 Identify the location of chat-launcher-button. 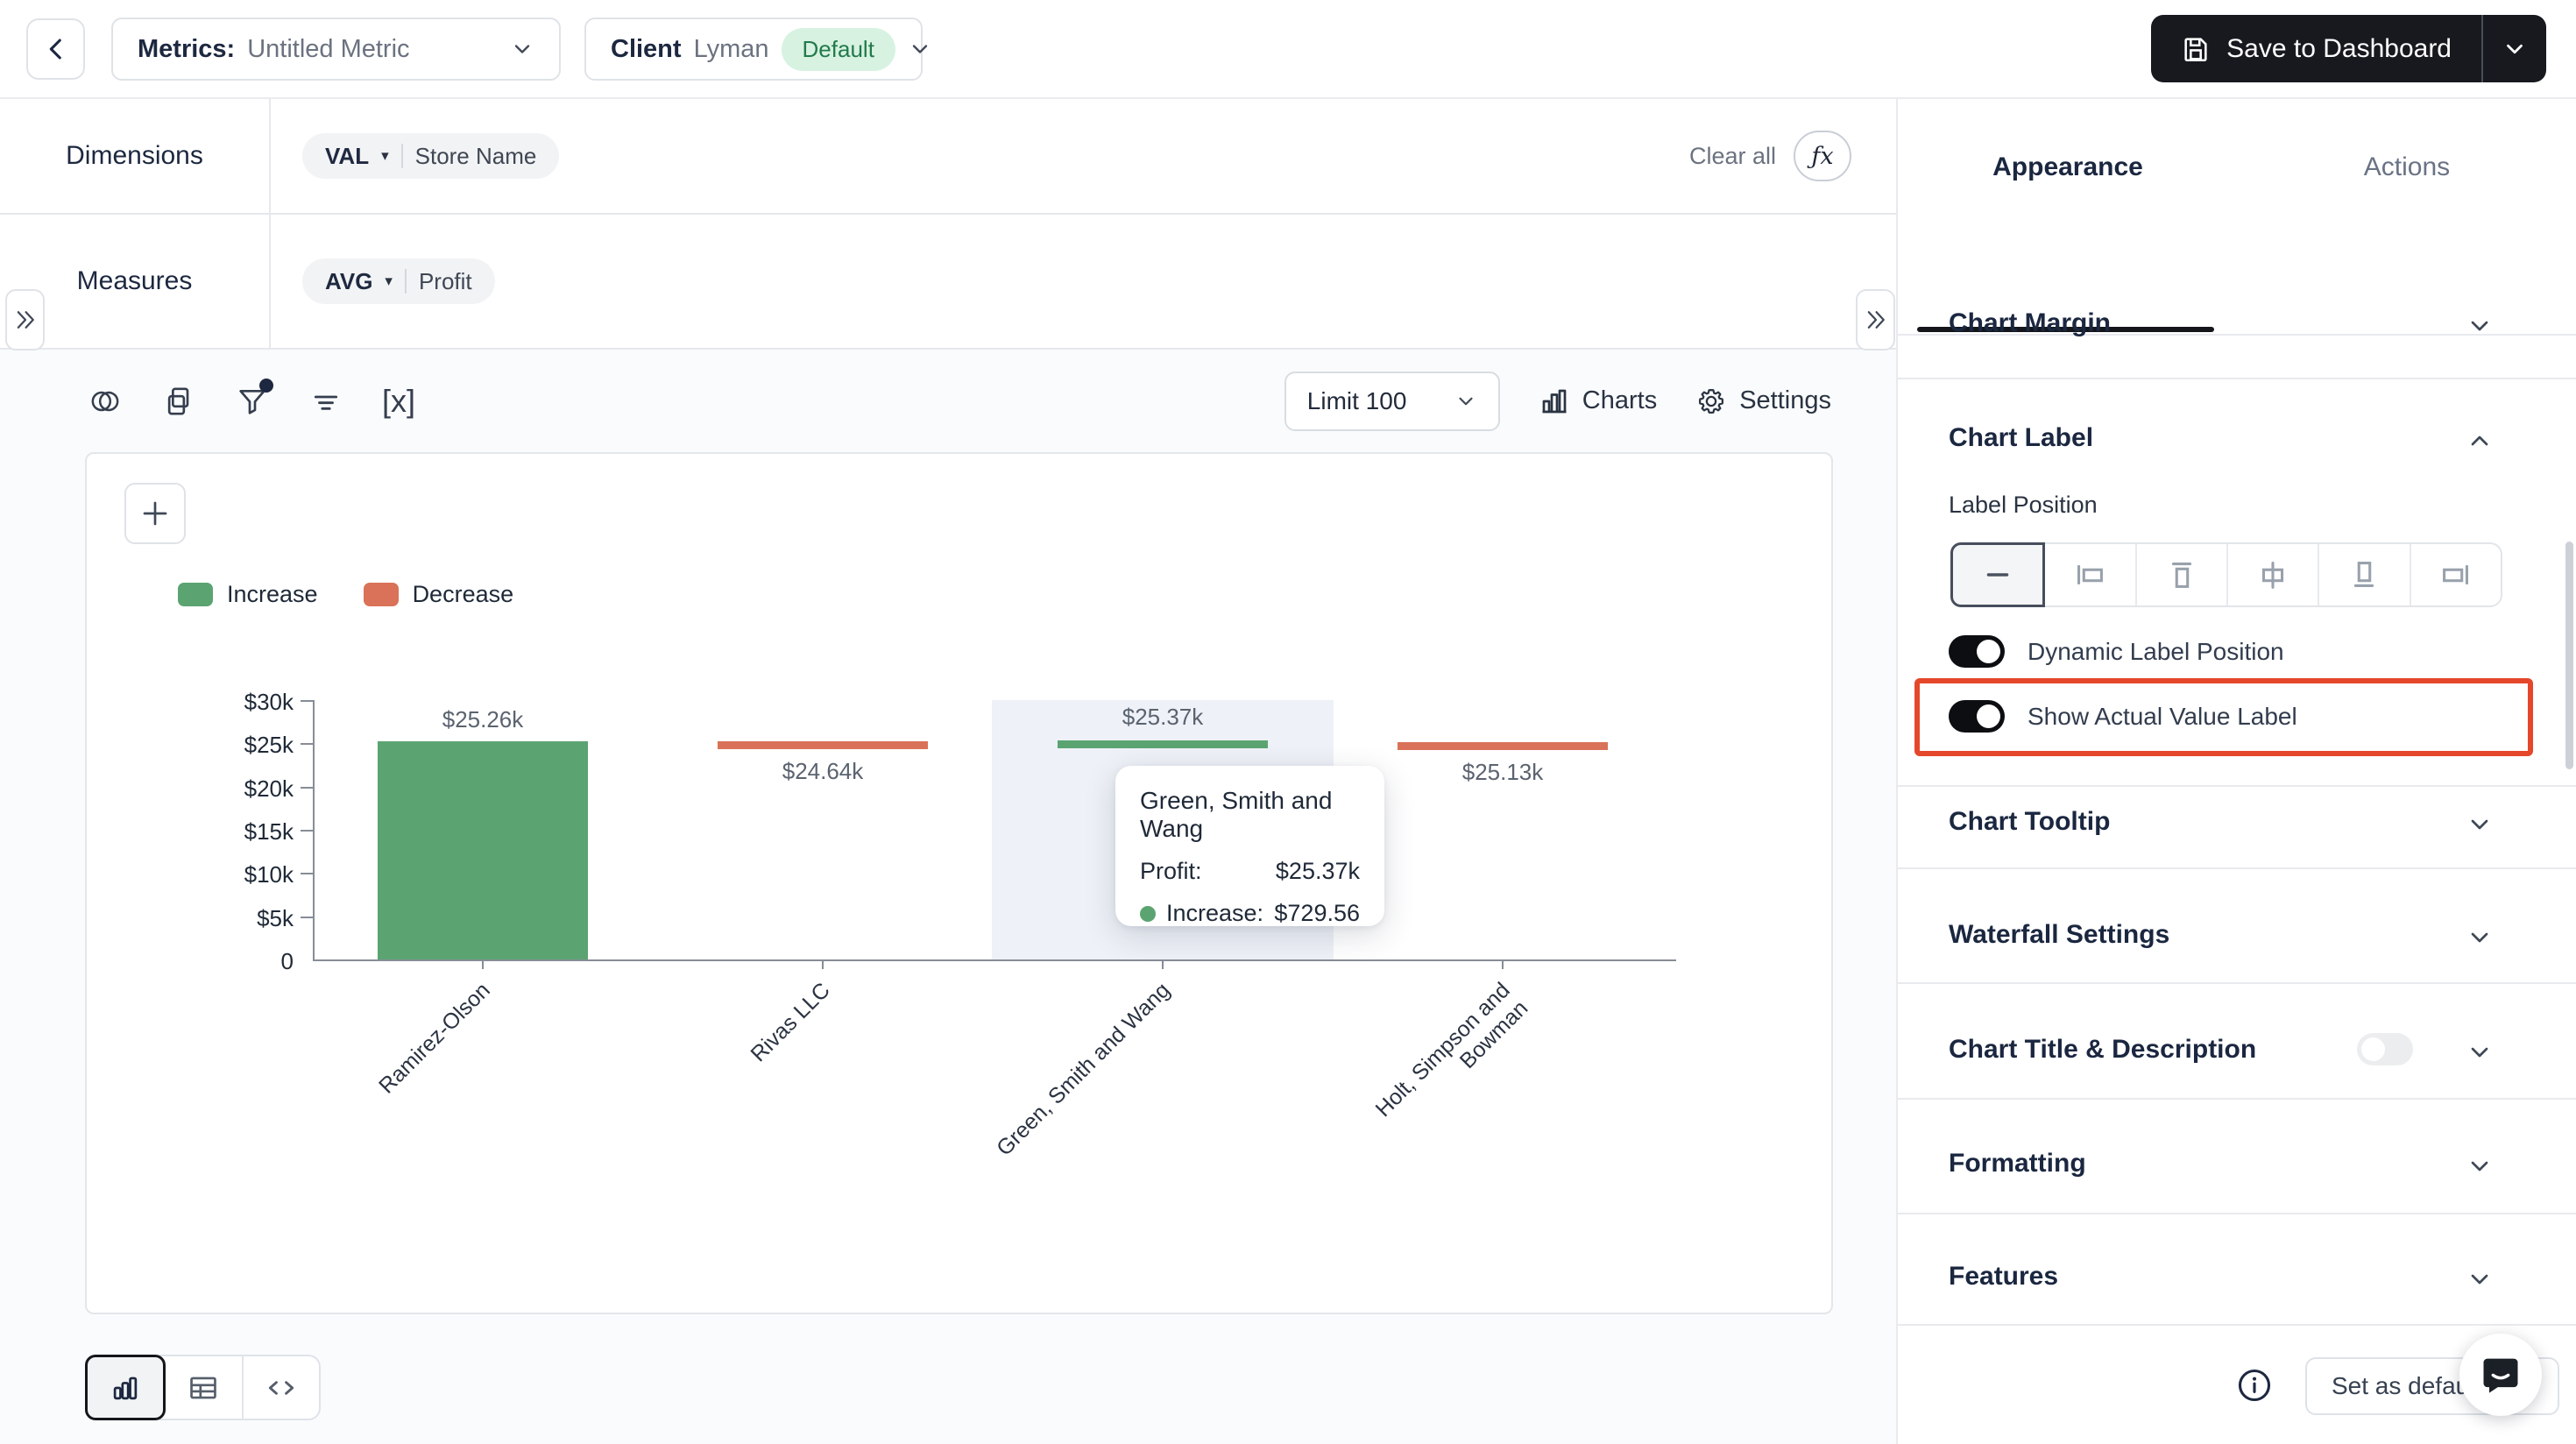
(2500, 1375).